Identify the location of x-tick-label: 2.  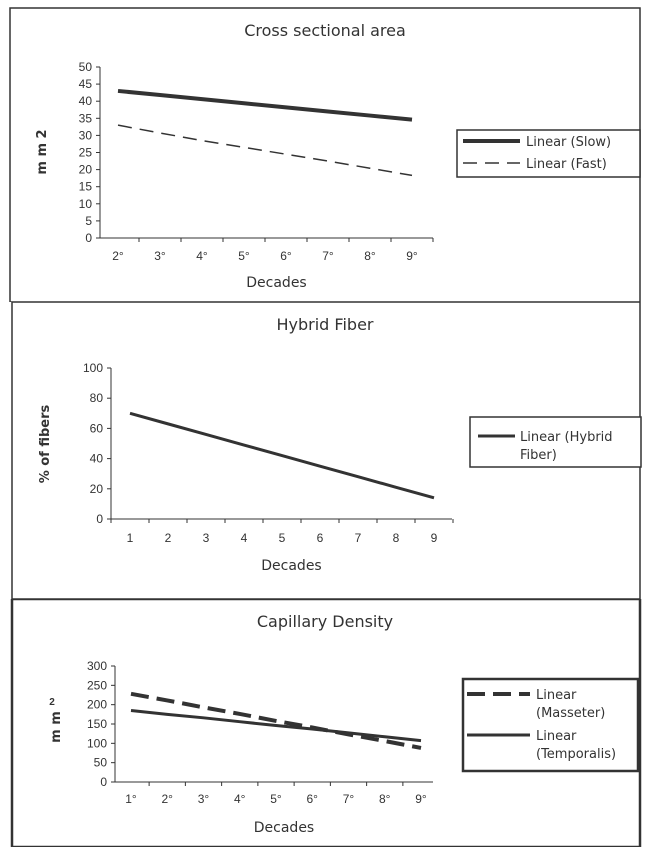
(168, 538).